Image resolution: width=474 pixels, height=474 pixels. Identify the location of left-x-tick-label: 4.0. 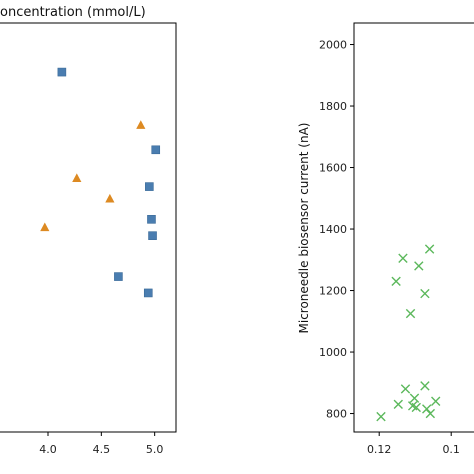
(48, 449).